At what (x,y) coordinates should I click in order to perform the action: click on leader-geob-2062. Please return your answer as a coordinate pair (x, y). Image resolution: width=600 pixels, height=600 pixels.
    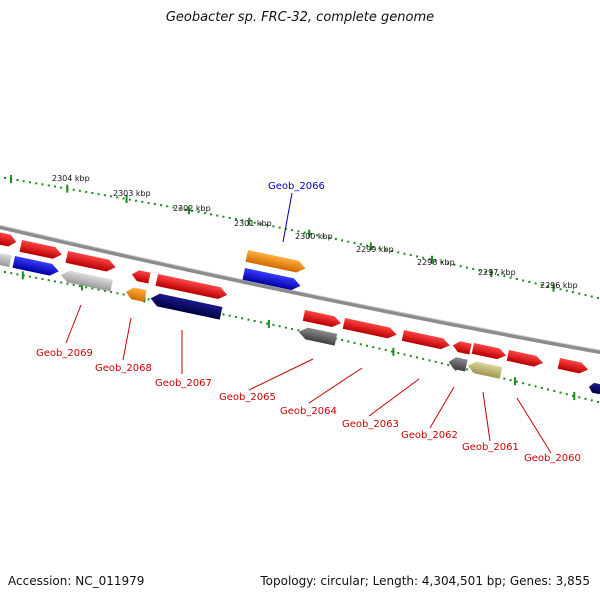
    Looking at the image, I should click on (442, 407).